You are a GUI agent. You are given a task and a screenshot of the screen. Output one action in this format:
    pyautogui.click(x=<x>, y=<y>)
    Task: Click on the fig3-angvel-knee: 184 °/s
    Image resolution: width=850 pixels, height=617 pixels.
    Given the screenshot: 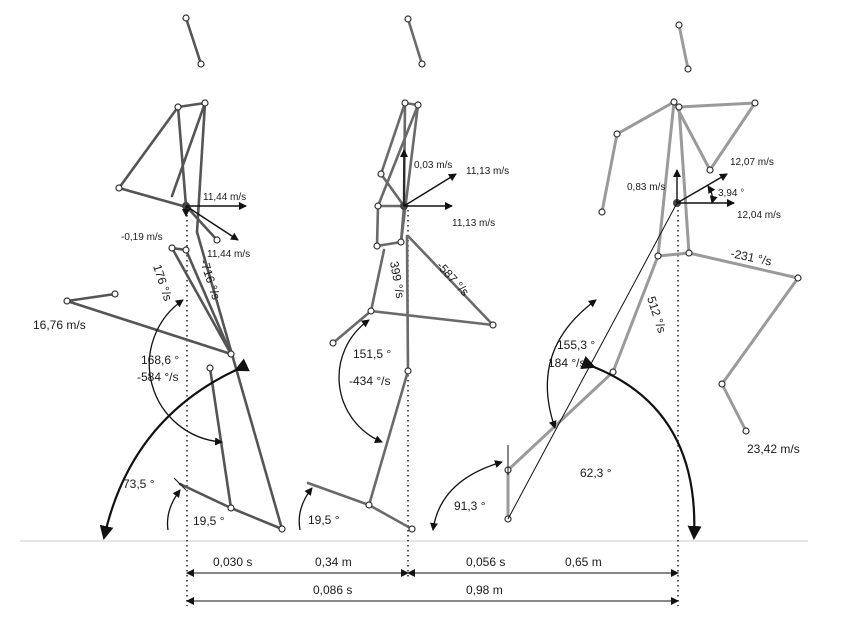 What is the action you would take?
    pyautogui.click(x=567, y=363)
    